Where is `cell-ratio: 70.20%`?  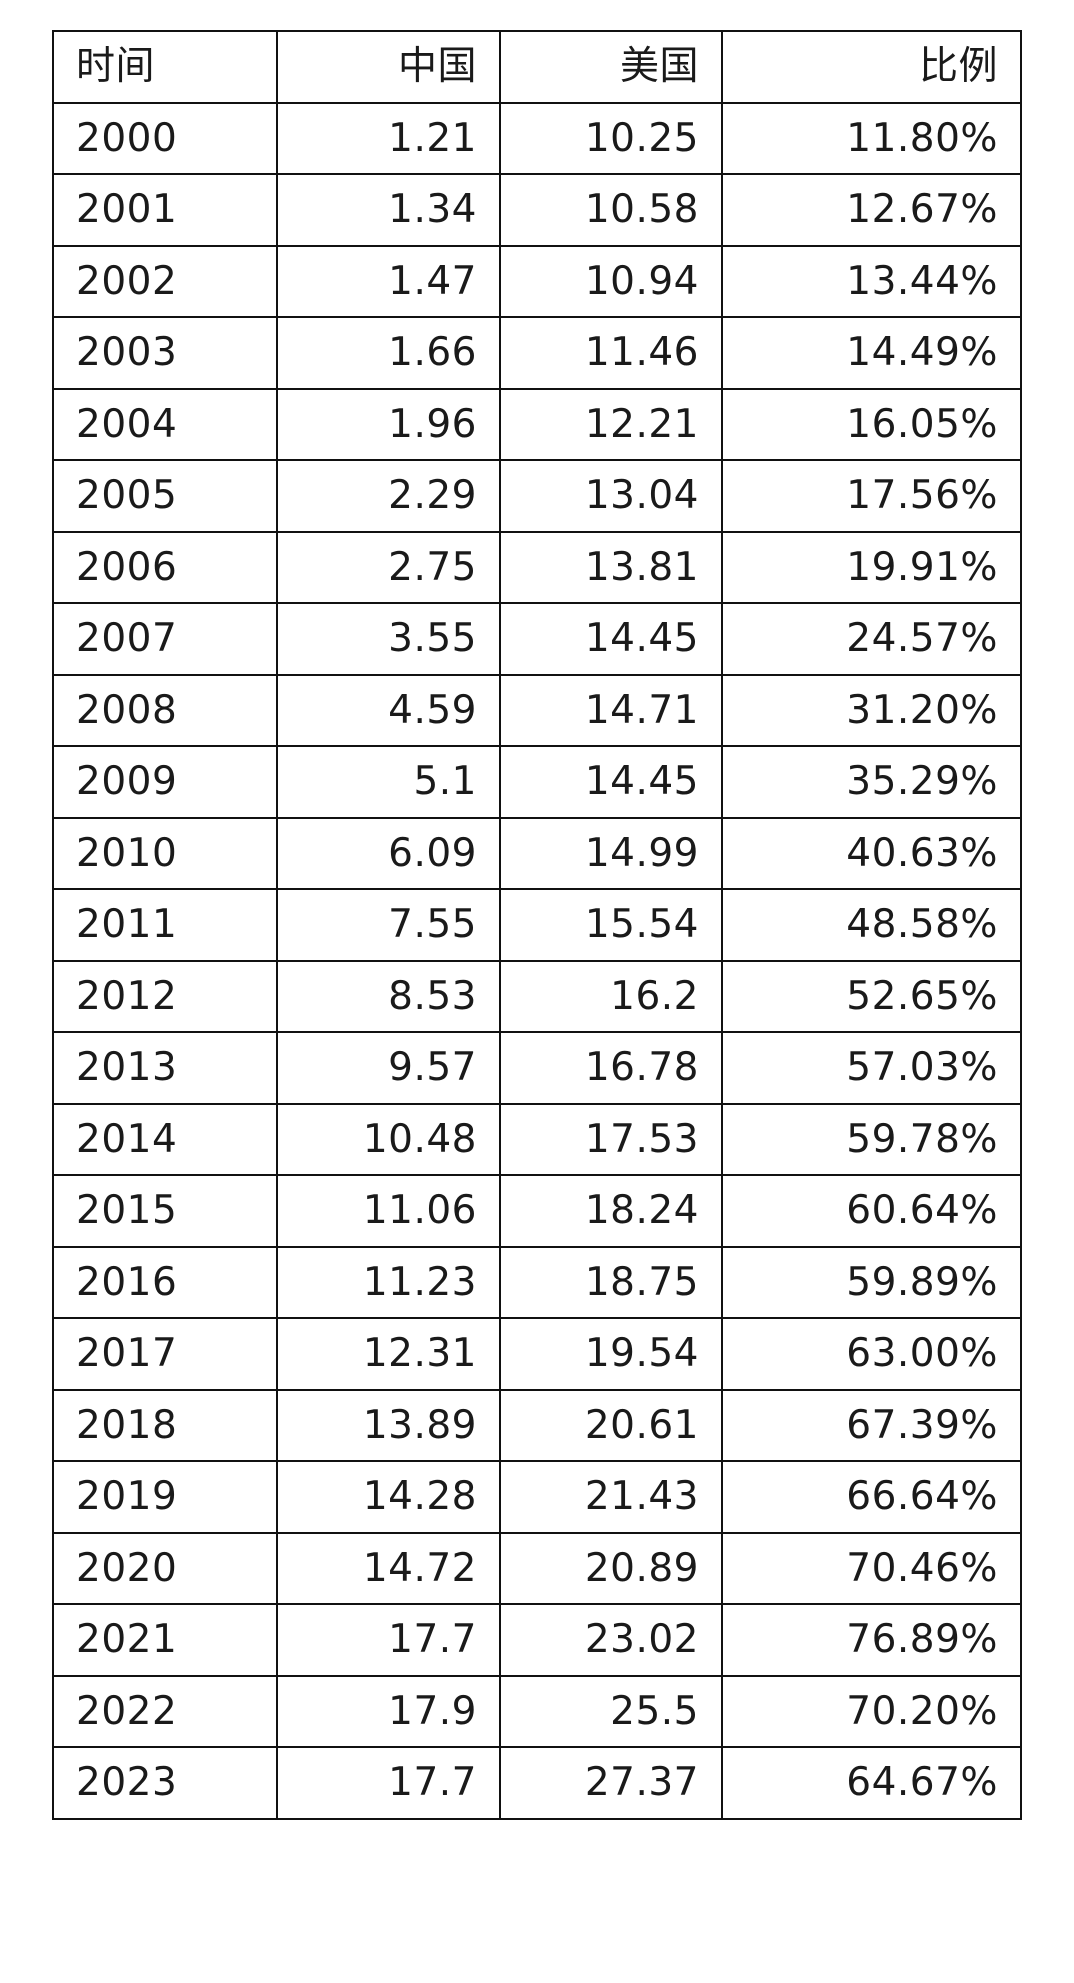 cell-ratio: 70.20% is located at coordinates (871, 1711).